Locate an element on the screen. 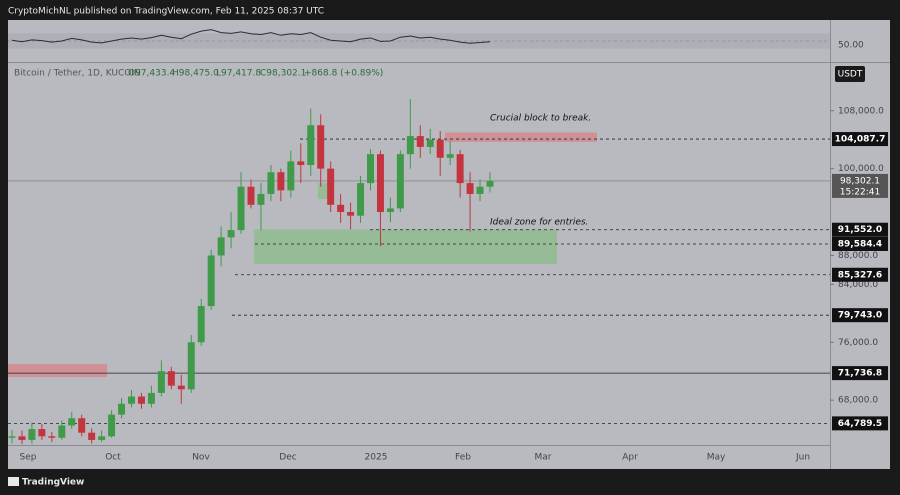  level-label: 71,736.8 is located at coordinates (860, 374).